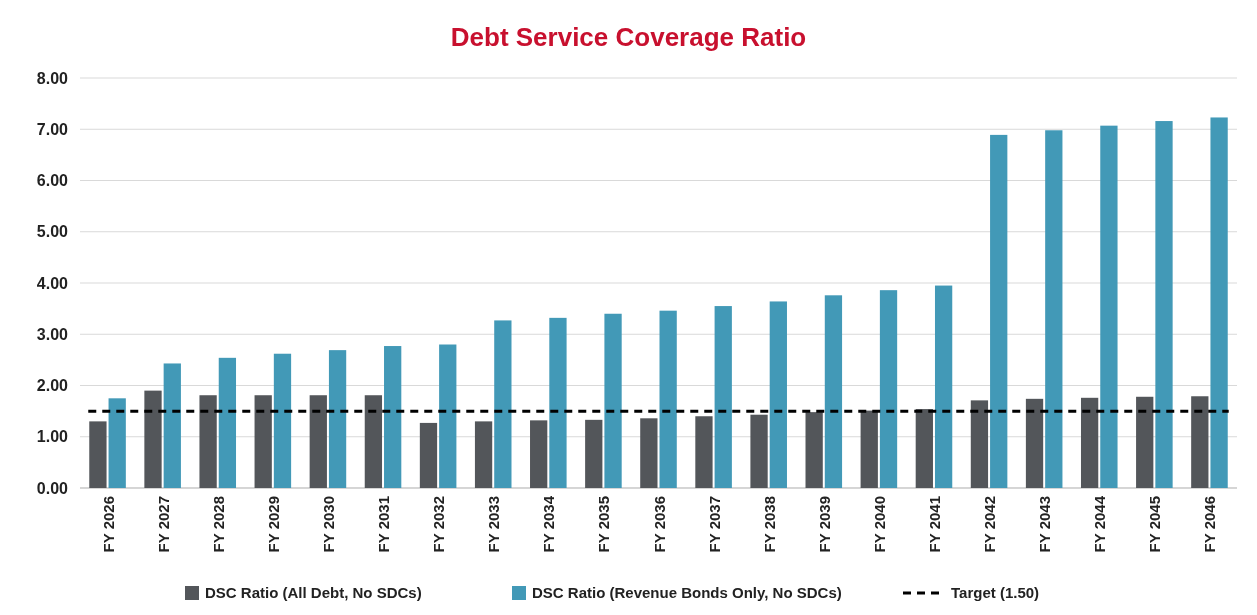 The image size is (1257, 615). What do you see at coordinates (52, 78) in the screenshot?
I see `y-tick-label: 8.00` at bounding box center [52, 78].